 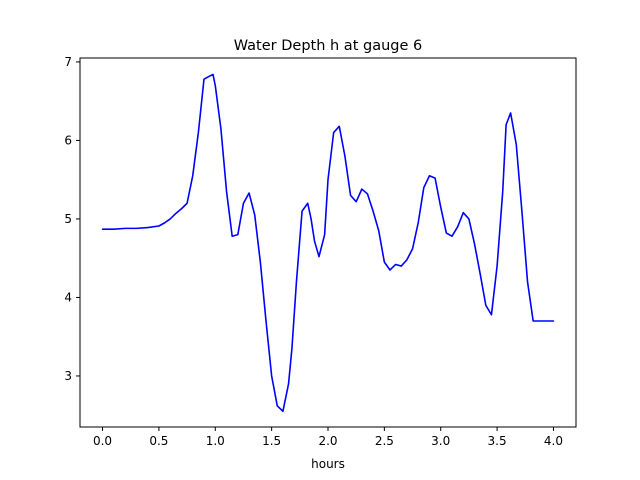 What do you see at coordinates (102, 441) in the screenshot?
I see `x-tick-label: 0.0` at bounding box center [102, 441].